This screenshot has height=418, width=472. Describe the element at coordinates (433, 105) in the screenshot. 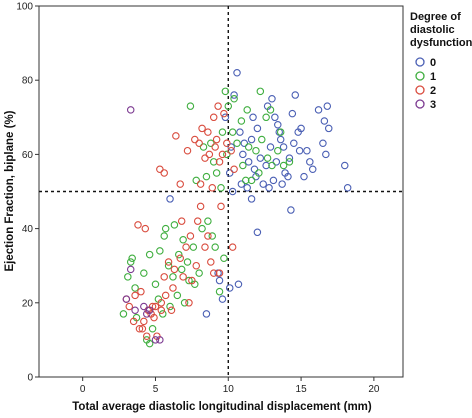

I see `legend-label: 3` at that location.